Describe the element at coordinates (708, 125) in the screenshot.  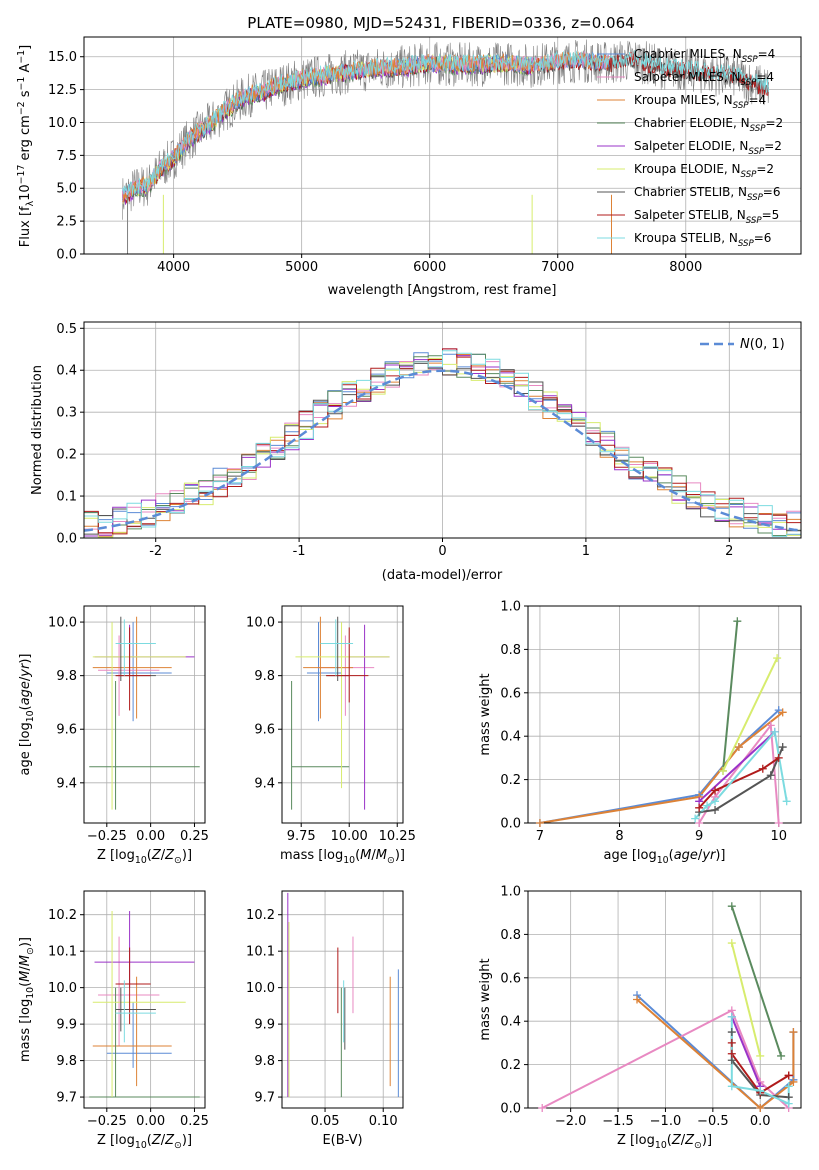
I see `legend-label: Chabrier ELODIE, NSSP=2` at that location.